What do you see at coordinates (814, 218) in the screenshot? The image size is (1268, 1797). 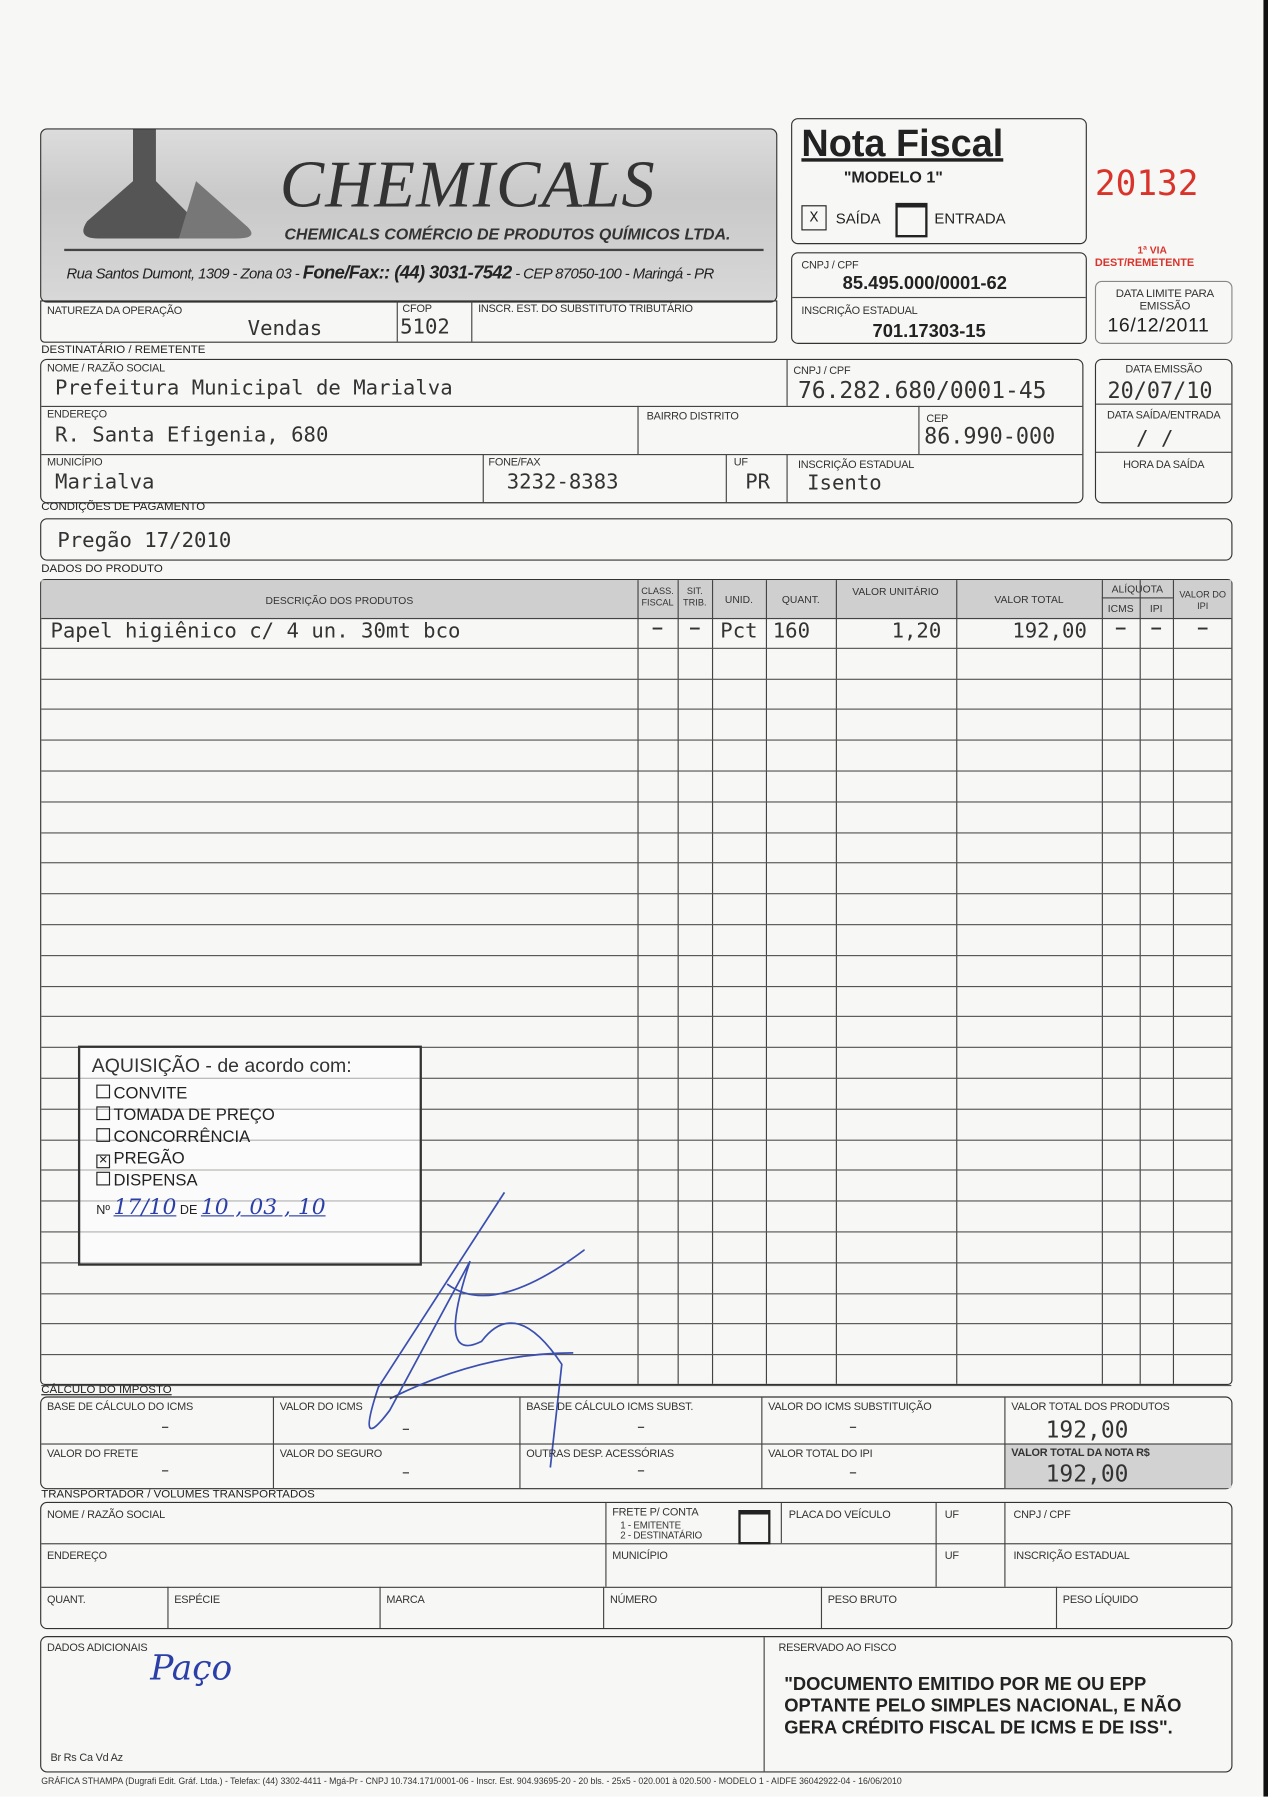 I see `saida-checkbox: X` at bounding box center [814, 218].